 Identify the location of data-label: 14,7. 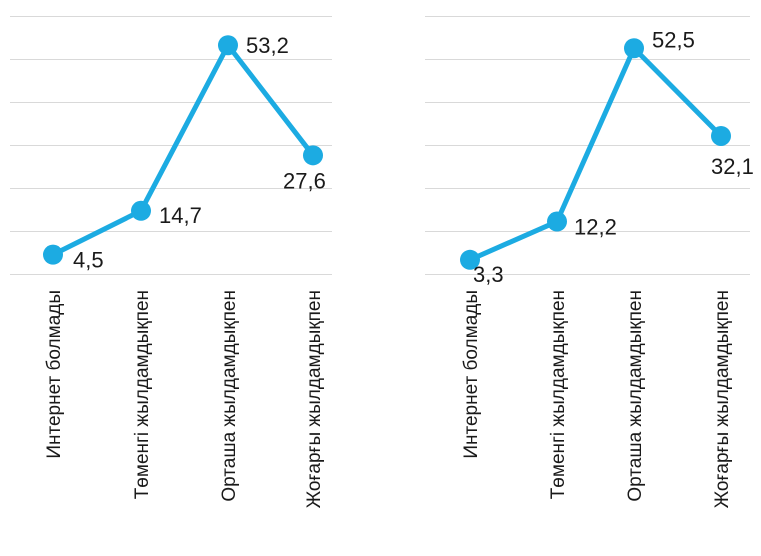
(180, 215).